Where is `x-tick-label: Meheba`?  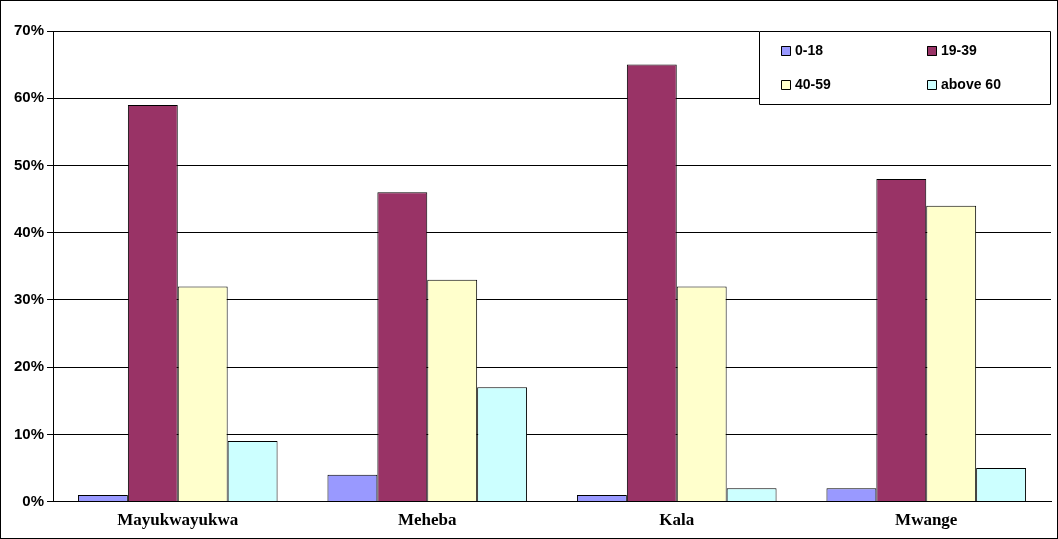 x-tick-label: Meheba is located at coordinates (427, 520).